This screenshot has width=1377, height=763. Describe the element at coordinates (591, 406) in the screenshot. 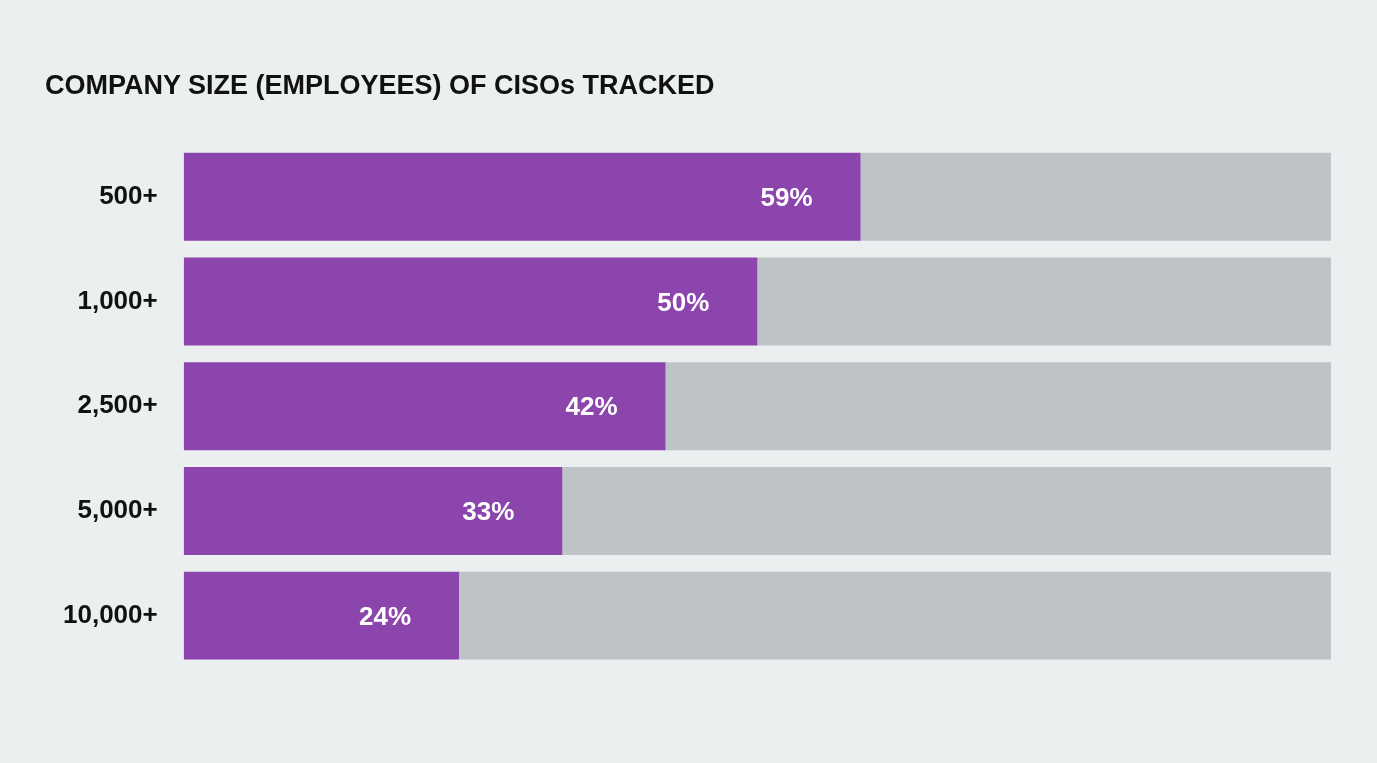

I see `data-label: 42%` at that location.